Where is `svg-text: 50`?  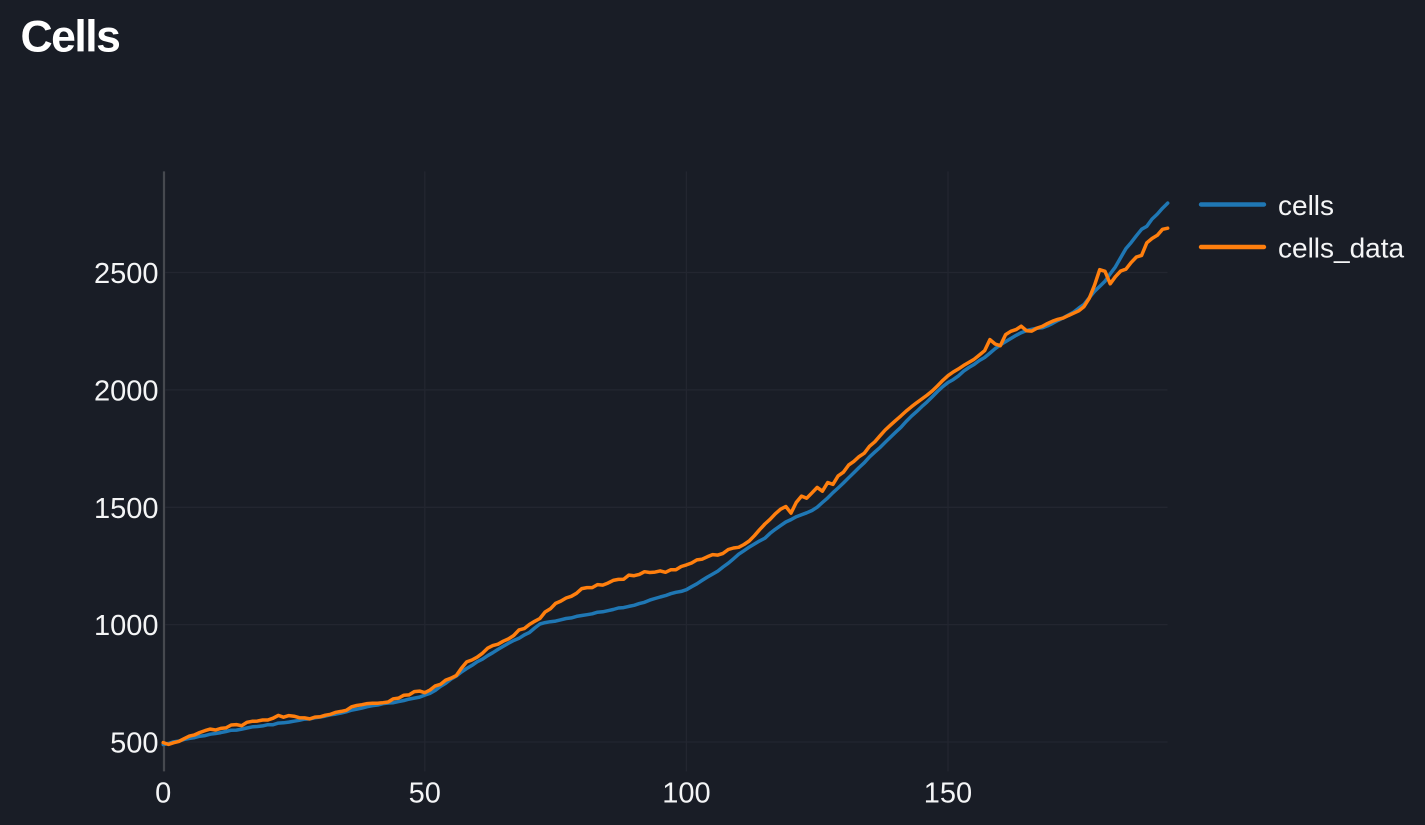
svg-text: 50 is located at coordinates (425, 794).